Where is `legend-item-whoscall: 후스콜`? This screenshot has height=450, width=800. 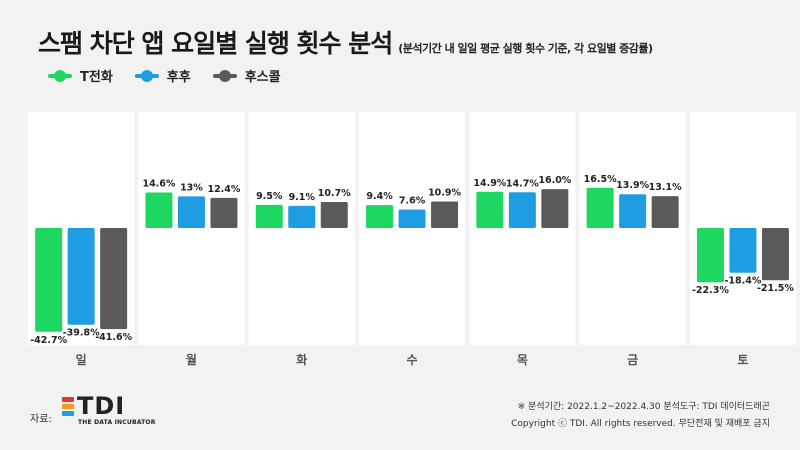
legend-item-whoscall: 후스콜 is located at coordinates (246, 75).